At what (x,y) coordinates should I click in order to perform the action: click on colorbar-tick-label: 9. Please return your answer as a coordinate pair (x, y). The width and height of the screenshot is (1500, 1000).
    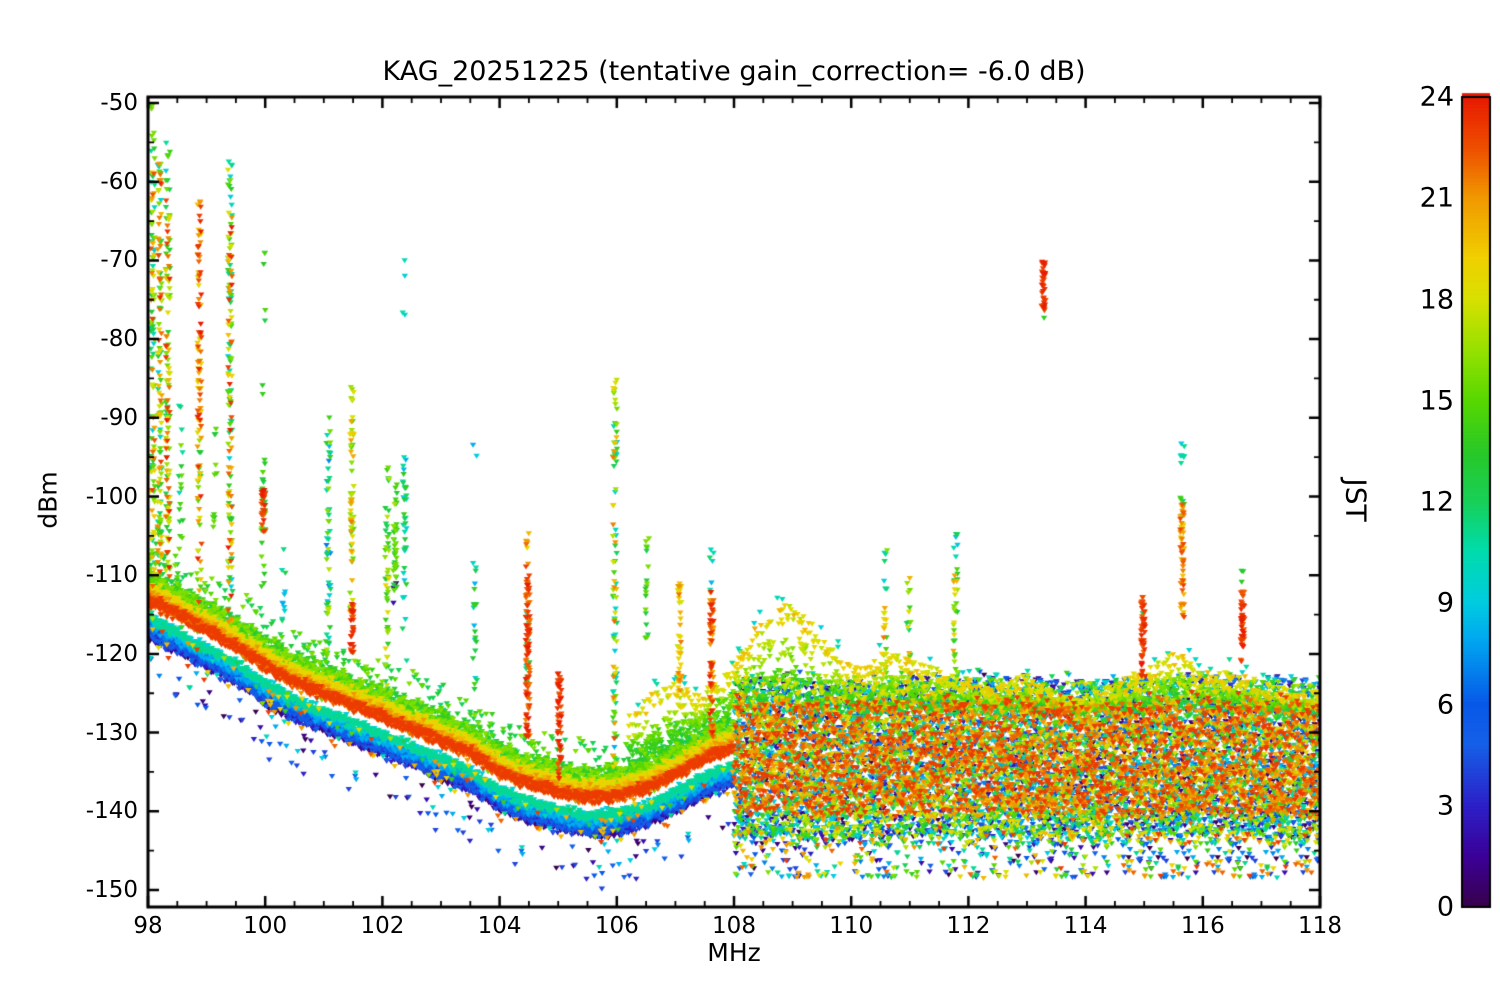
    Looking at the image, I should click on (1445, 603).